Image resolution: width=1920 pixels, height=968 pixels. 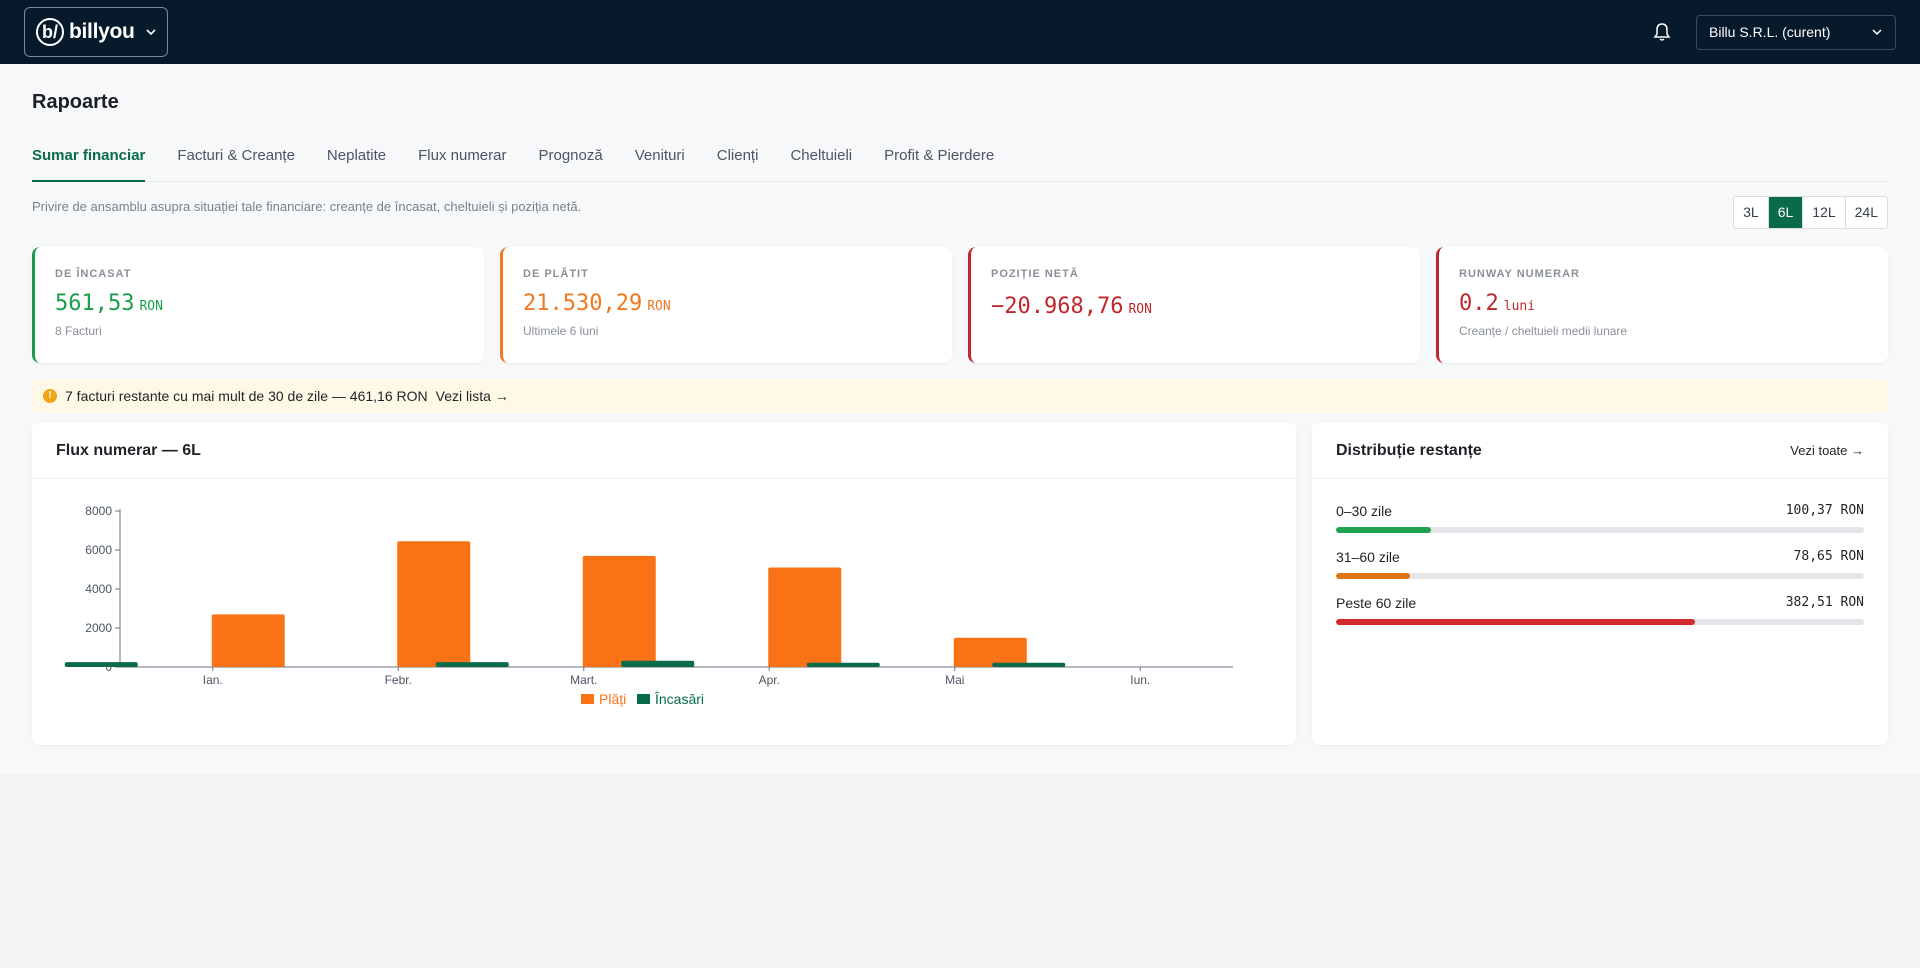 What do you see at coordinates (1519, 306) in the screenshot?
I see `kpi-unit: luni` at bounding box center [1519, 306].